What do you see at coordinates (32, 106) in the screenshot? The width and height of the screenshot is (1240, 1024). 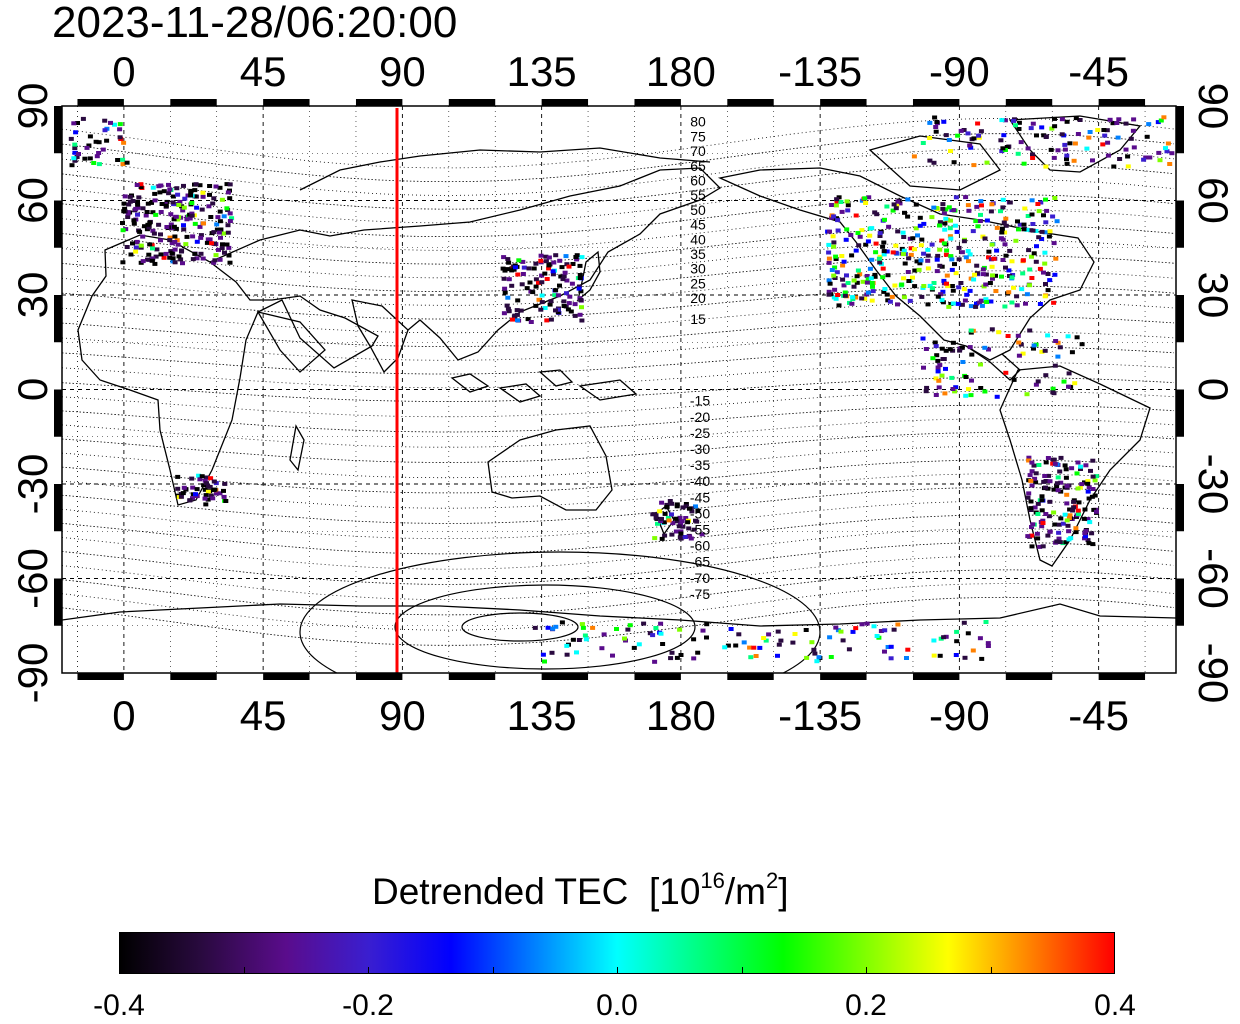 I see `left-lat-label: 90` at bounding box center [32, 106].